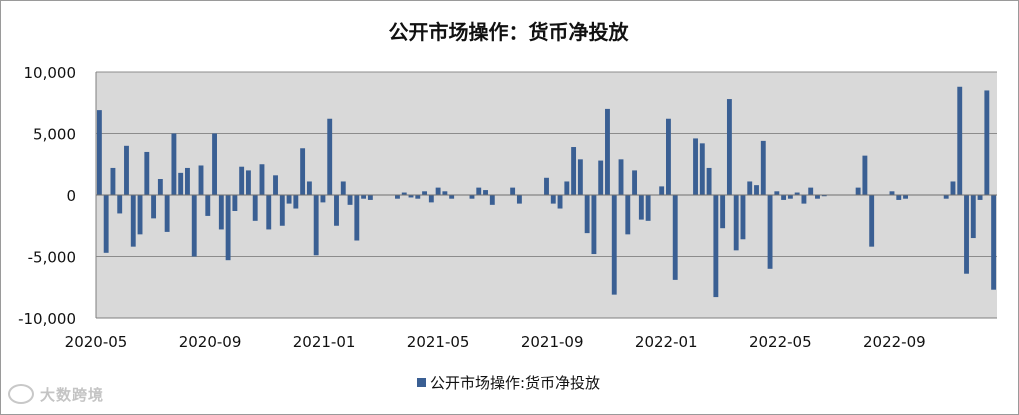 Image resolution: width=1019 pixels, height=415 pixels. What do you see at coordinates (52, 258) in the screenshot?
I see `y-tick-label: -5,000` at bounding box center [52, 258].